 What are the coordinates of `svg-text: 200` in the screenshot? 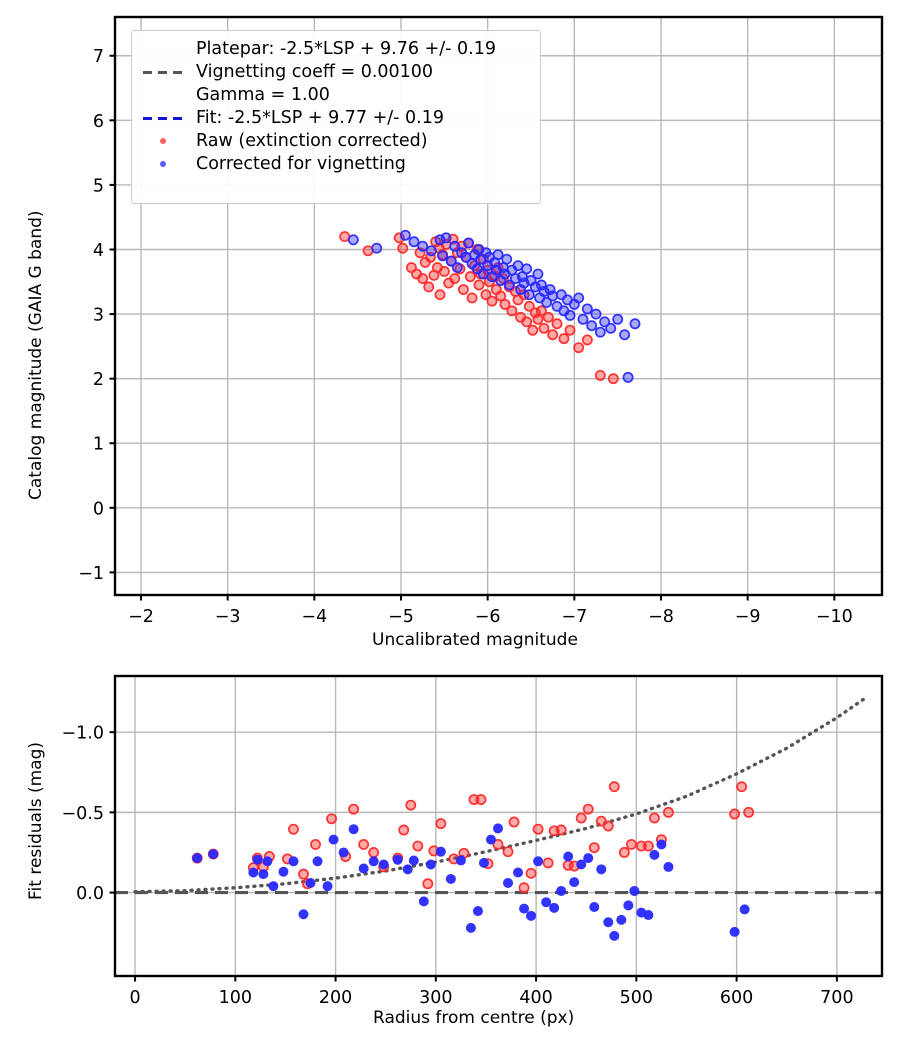 It's located at (335, 998).